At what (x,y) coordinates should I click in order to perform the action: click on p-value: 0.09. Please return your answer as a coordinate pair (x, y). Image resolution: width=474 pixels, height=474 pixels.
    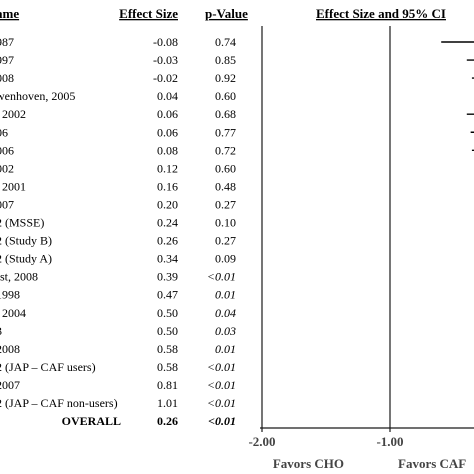
    Looking at the image, I should click on (225, 259).